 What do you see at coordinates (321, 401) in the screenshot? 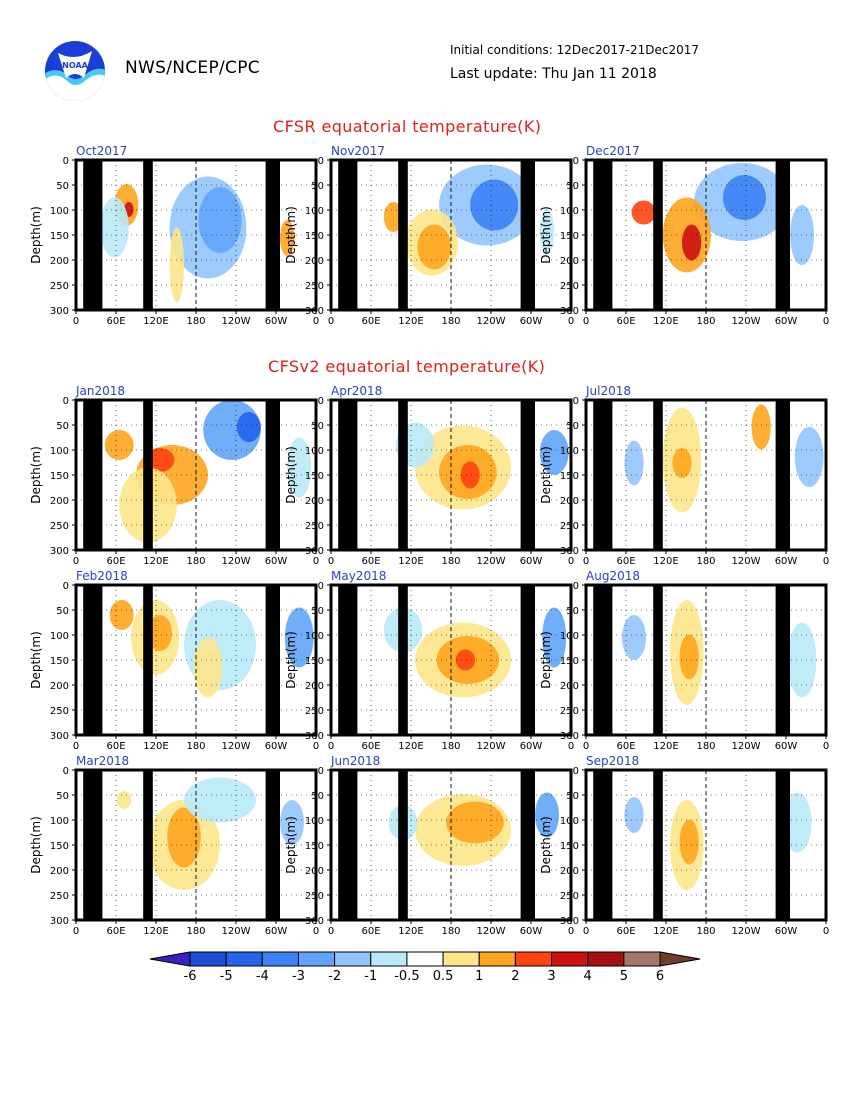
I see `y-tick-label: 0` at bounding box center [321, 401].